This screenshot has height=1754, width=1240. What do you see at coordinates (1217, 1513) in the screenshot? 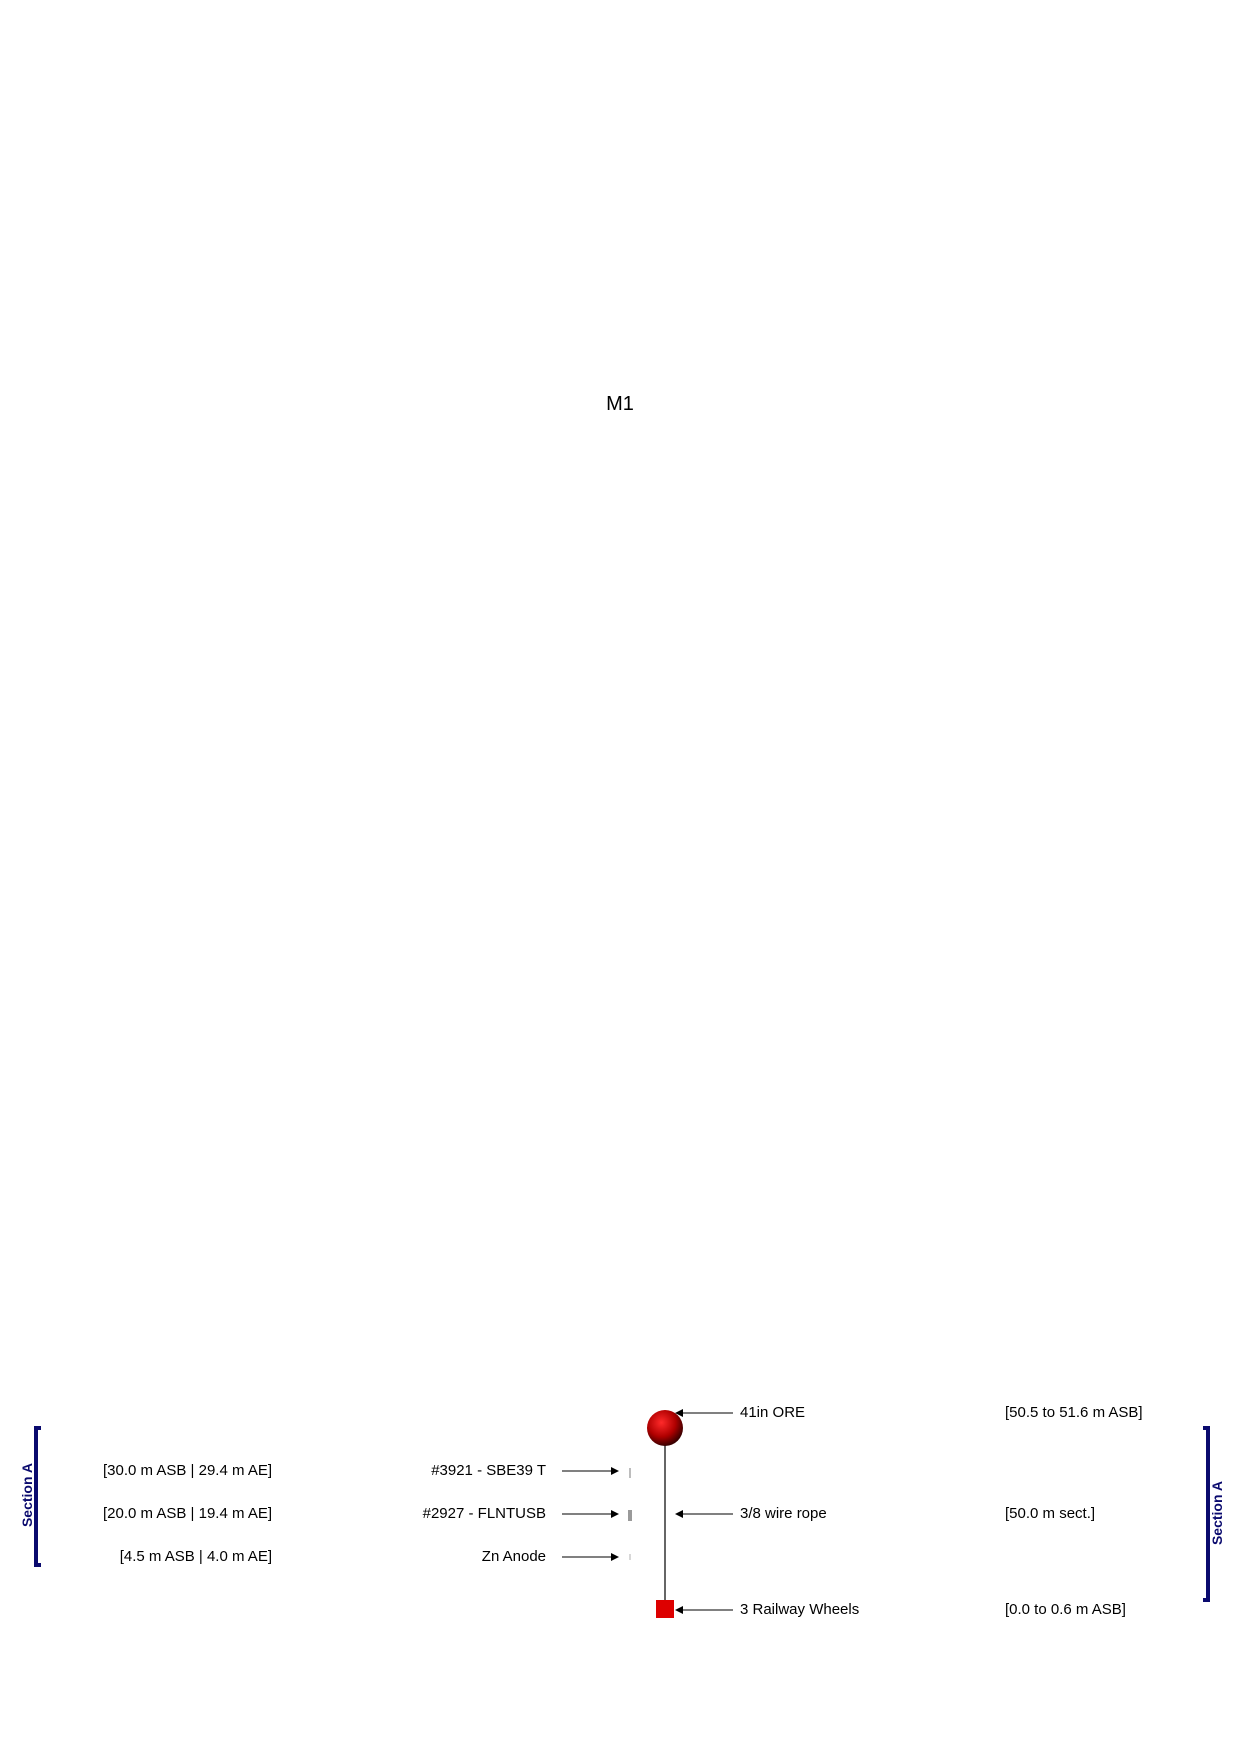
I see `section-label-right: Section A` at bounding box center [1217, 1513].